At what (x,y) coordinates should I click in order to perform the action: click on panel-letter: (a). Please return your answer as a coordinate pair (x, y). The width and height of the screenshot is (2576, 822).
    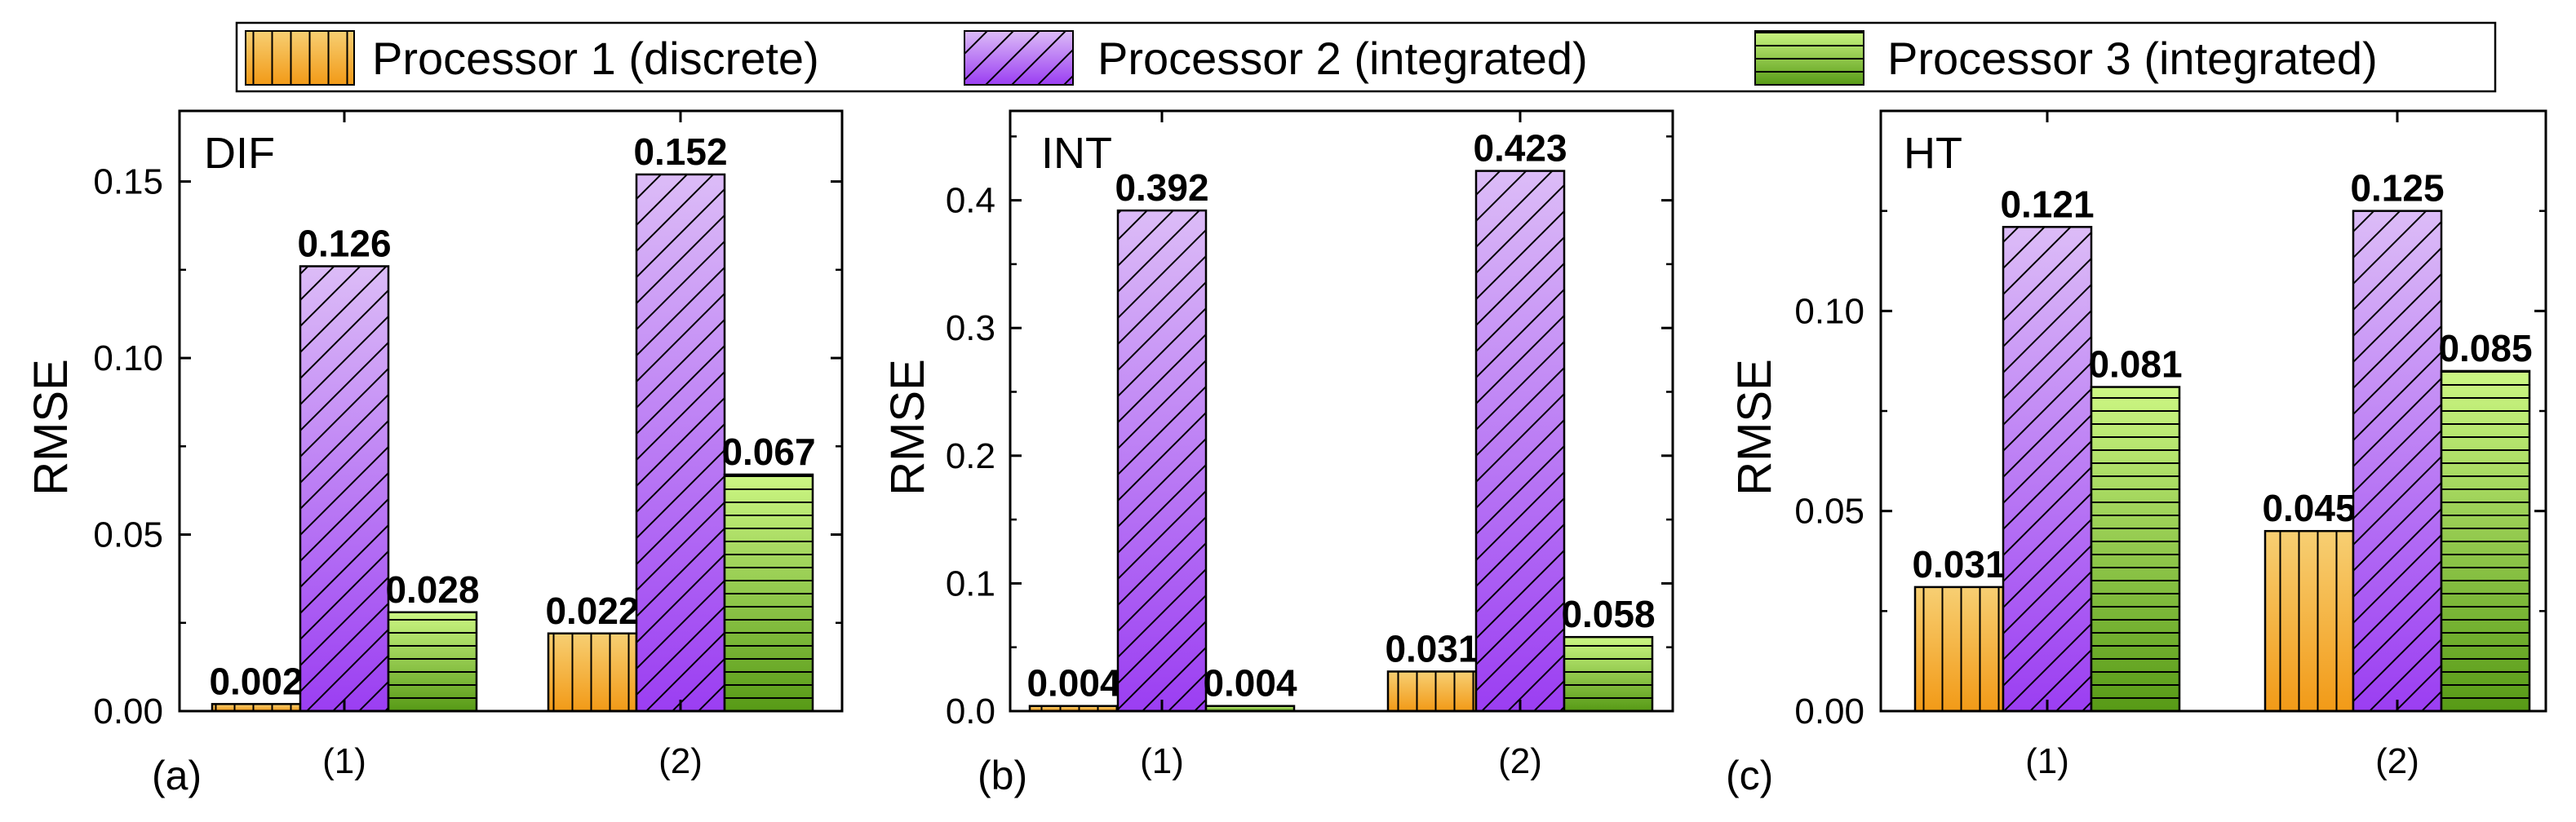
    Looking at the image, I should click on (177, 776).